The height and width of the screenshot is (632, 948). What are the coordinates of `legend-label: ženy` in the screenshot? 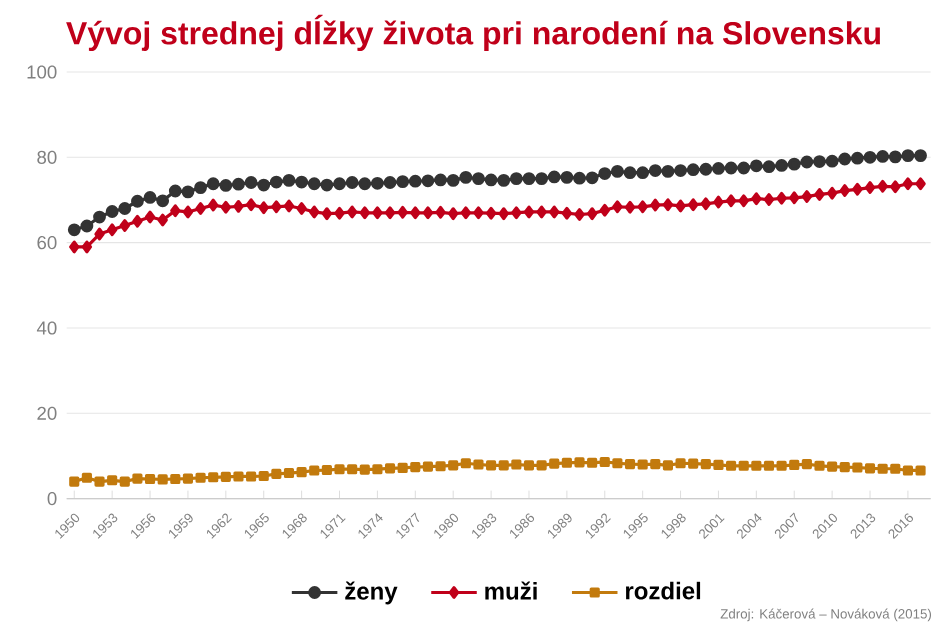 It's located at (371, 593).